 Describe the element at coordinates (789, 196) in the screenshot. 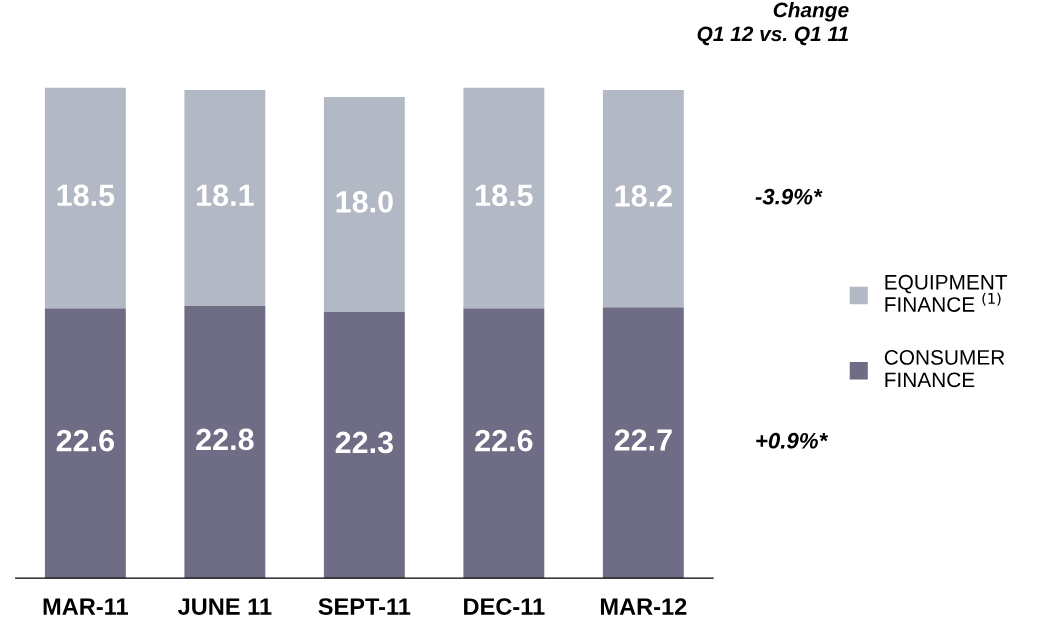

I see `text: -3.9%*` at that location.